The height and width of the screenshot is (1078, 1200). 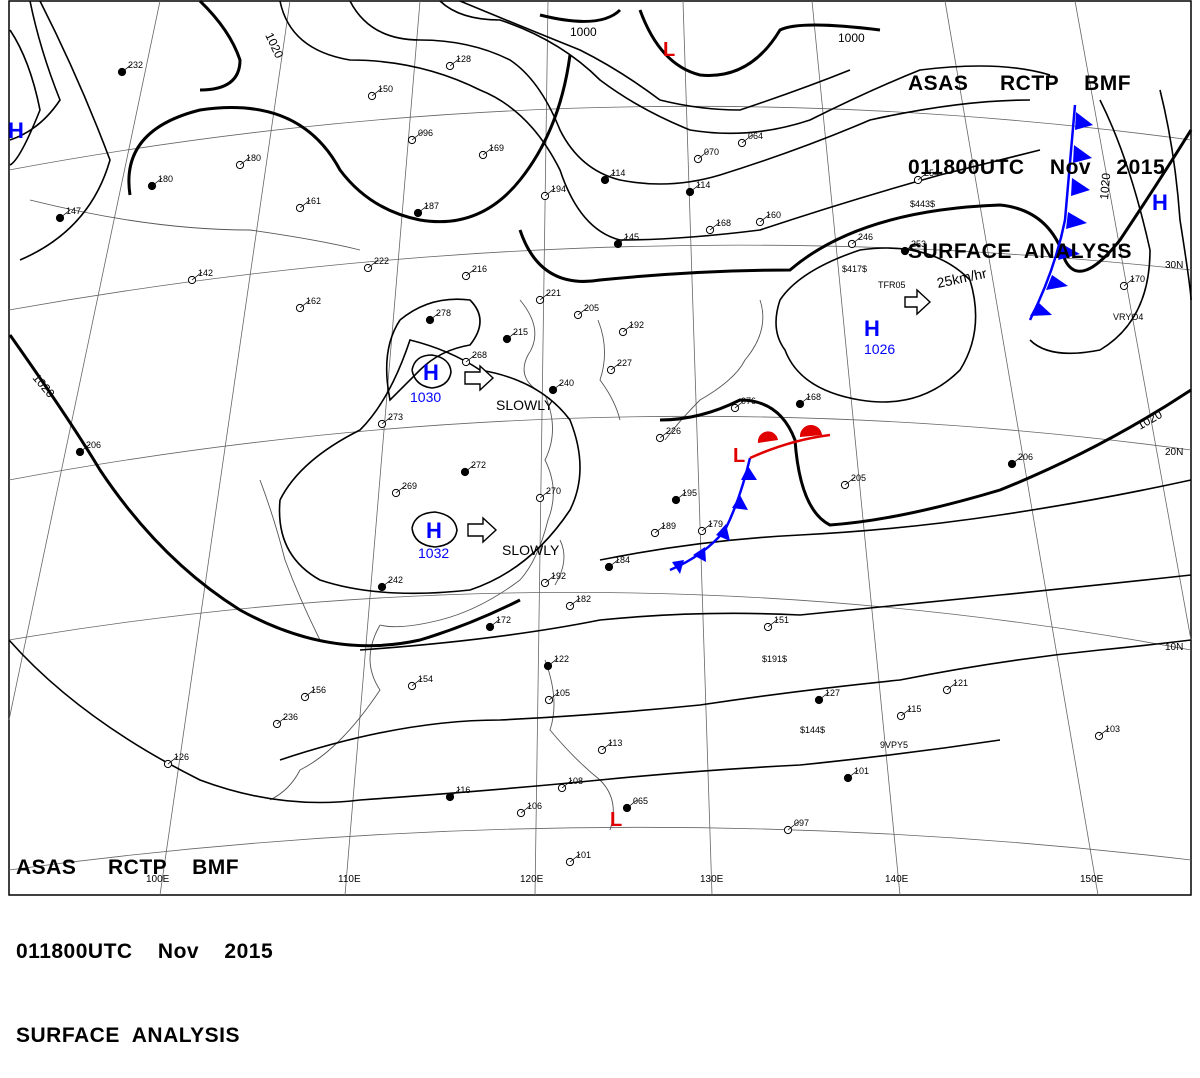 I want to click on cold-front-south-line, so click(x=710, y=514).